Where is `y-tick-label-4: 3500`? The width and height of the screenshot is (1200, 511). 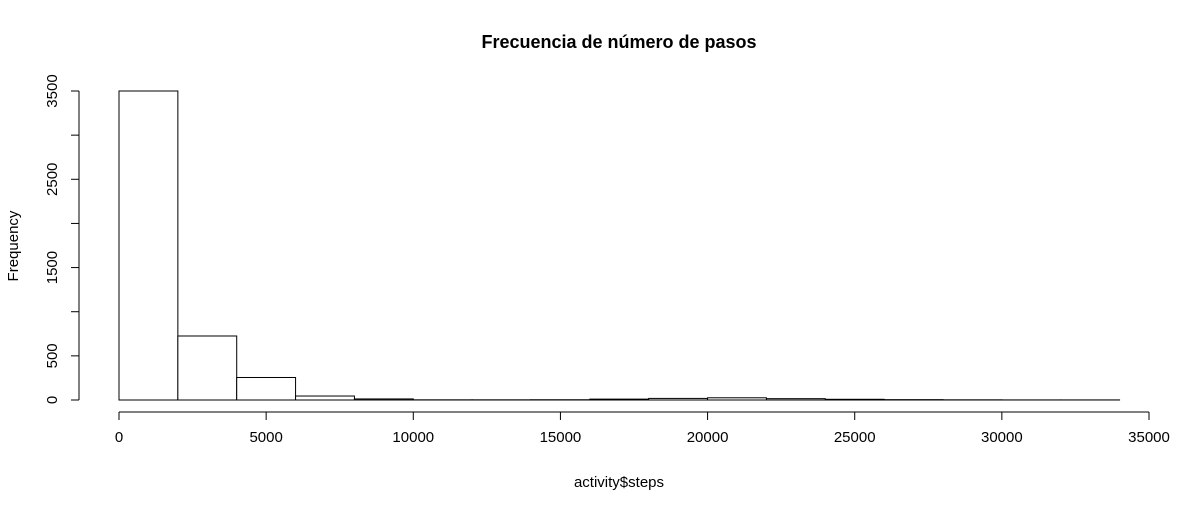
y-tick-label-4: 3500 is located at coordinates (52, 90).